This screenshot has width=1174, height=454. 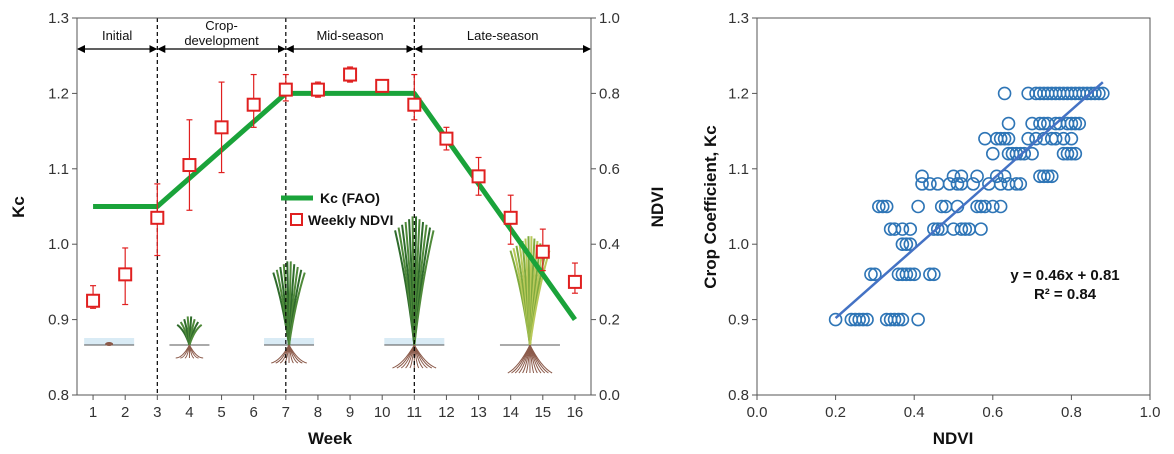 I want to click on legend-kc-label: Kc (FAO), so click(x=350, y=198).